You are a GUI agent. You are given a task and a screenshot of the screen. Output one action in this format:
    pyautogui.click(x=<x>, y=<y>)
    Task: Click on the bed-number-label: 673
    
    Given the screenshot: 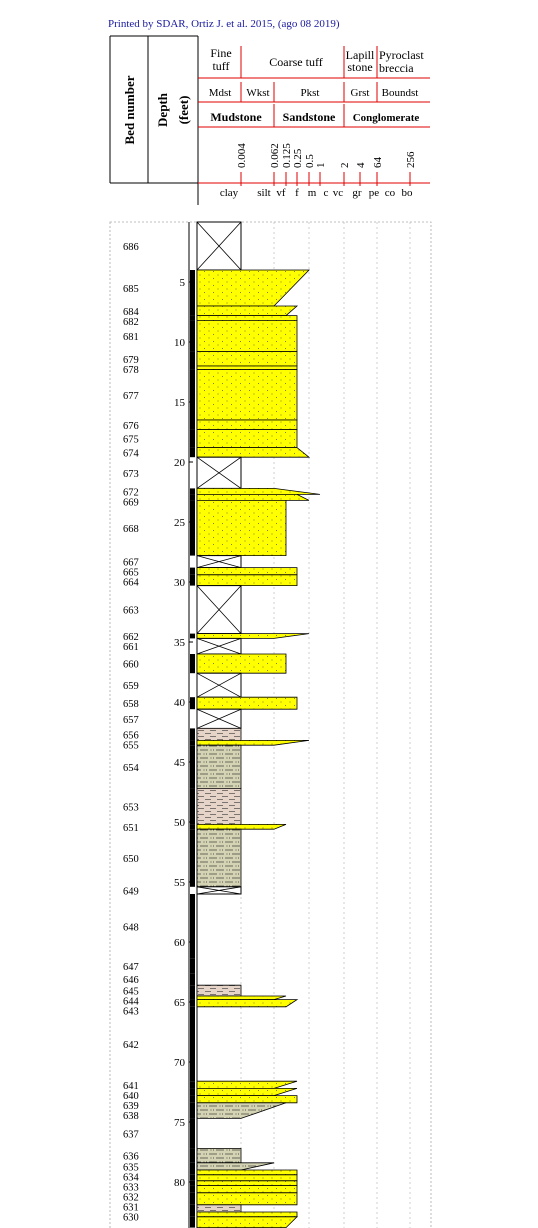 What is the action you would take?
    pyautogui.click(x=131, y=474)
    